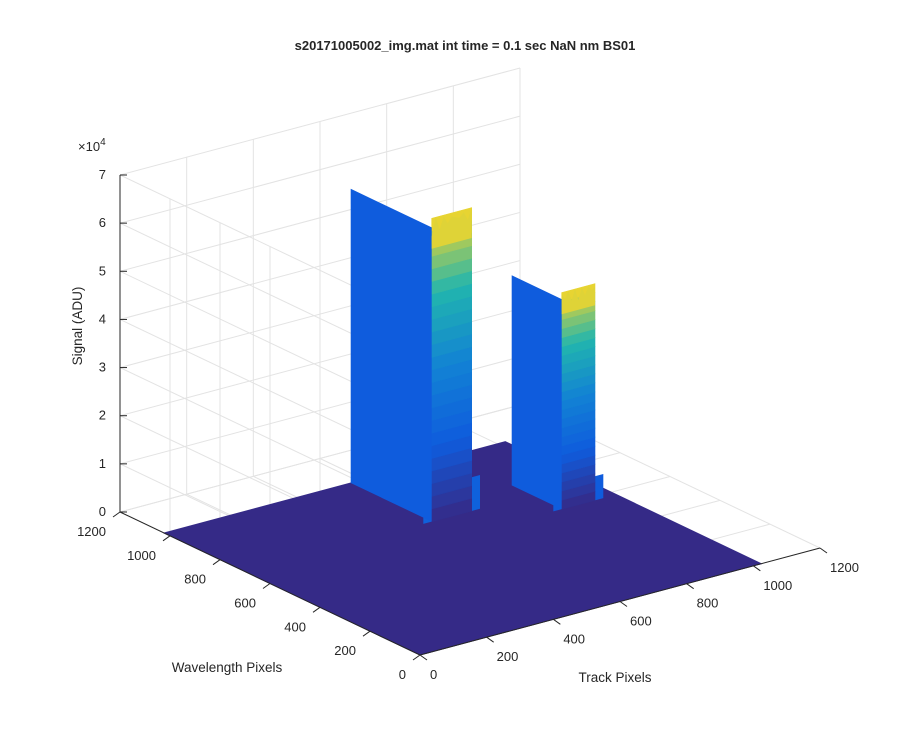 Image resolution: width=900 pixels, height=750 pixels. What do you see at coordinates (245, 603) in the screenshot?
I see `y-tick-label: 600` at bounding box center [245, 603].